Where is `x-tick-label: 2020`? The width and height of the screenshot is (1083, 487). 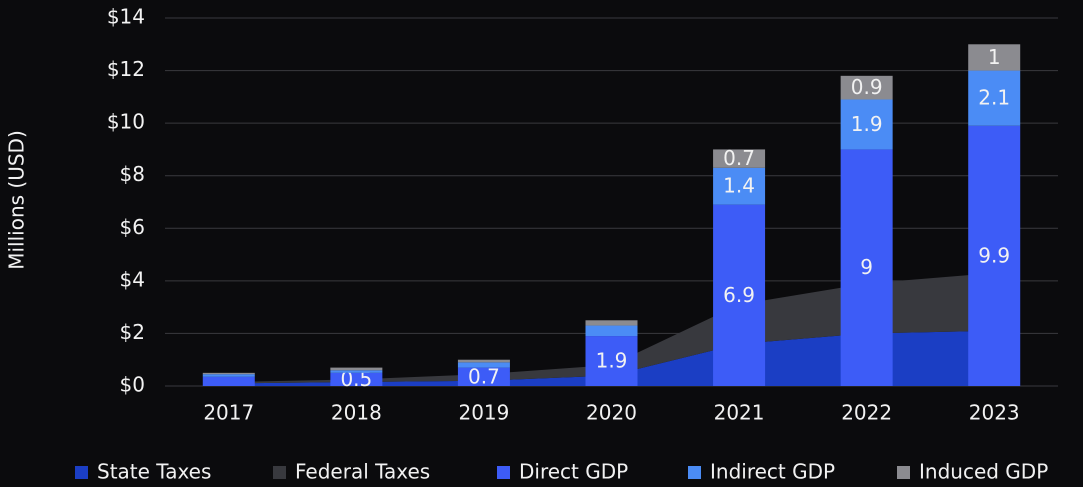 x-tick-label: 2020 is located at coordinates (611, 413).